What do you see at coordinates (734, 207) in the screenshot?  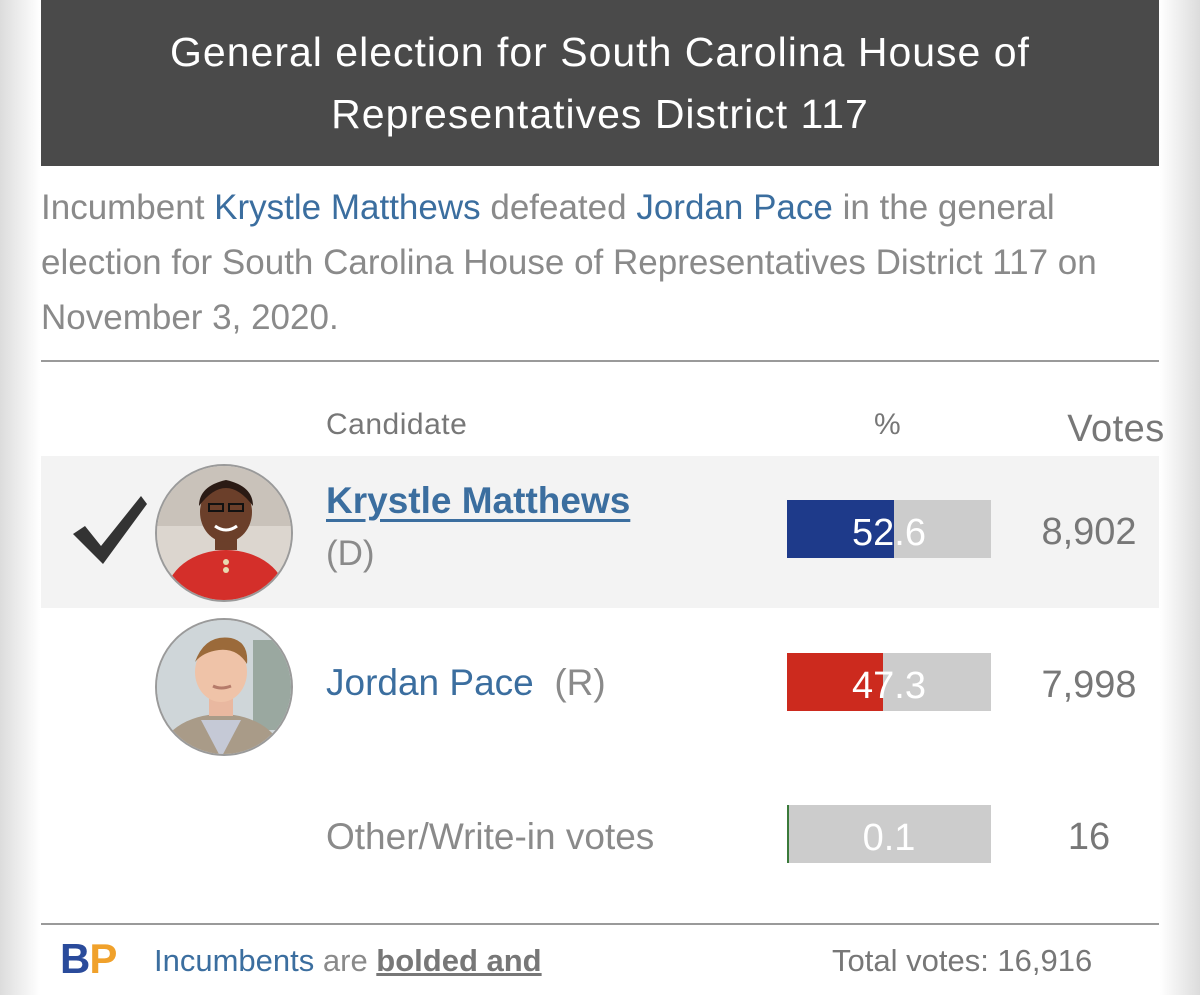 I see `summary-loser-link: Jordan Pace` at bounding box center [734, 207].